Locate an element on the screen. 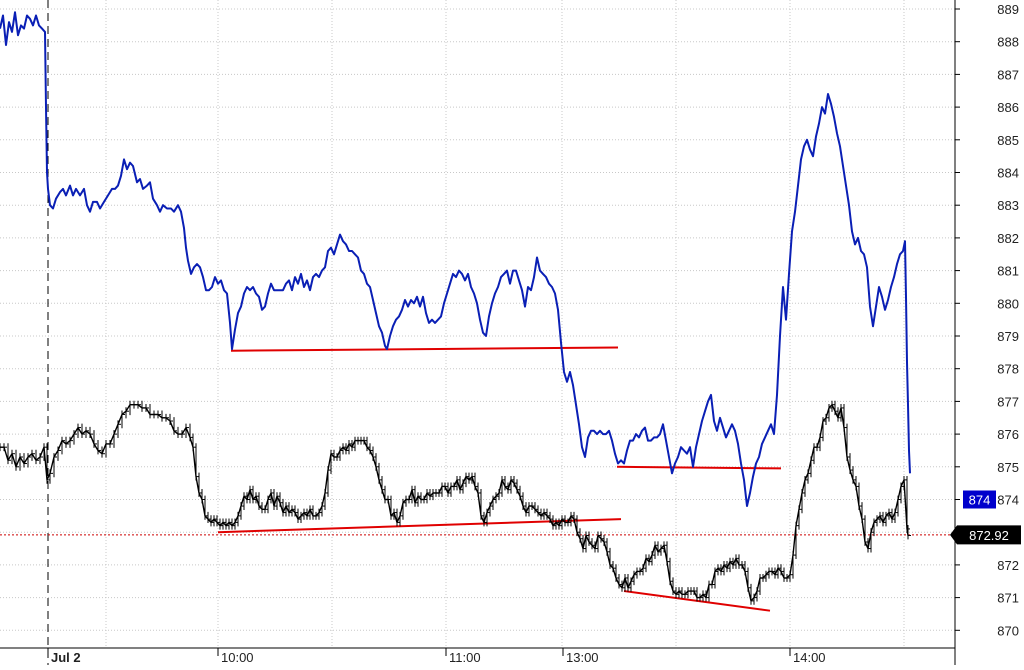  y-tick-label: 870 is located at coordinates (1008, 630).